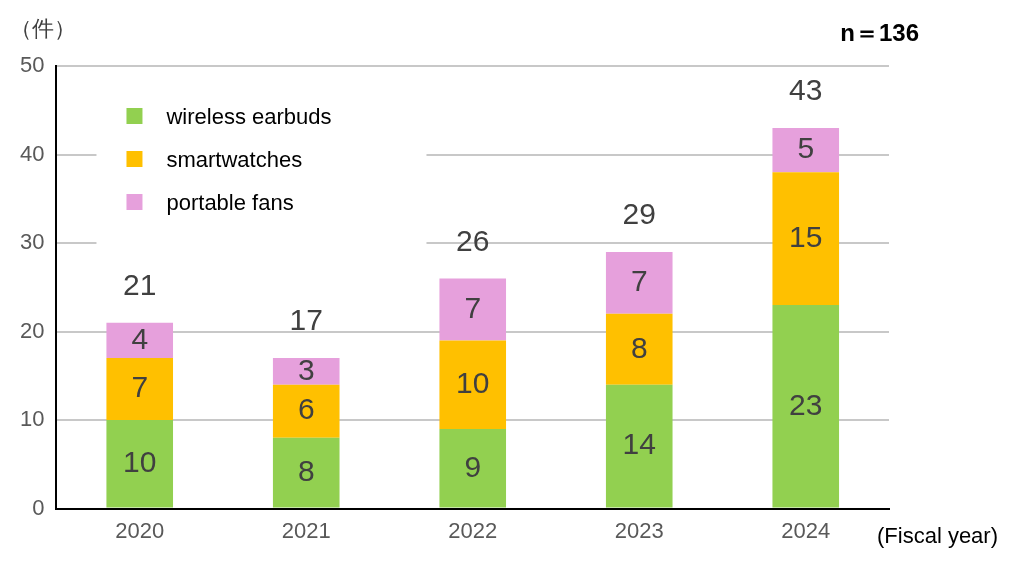 The image size is (1017, 567). I want to click on data-label: 4, so click(140, 338).